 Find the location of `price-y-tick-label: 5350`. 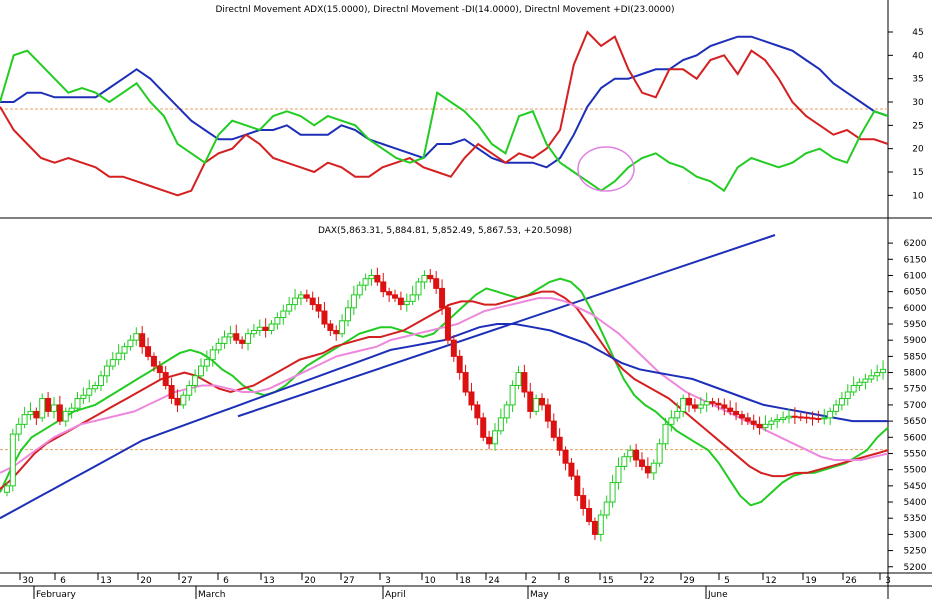

price-y-tick-label: 5350 is located at coordinates (915, 519).